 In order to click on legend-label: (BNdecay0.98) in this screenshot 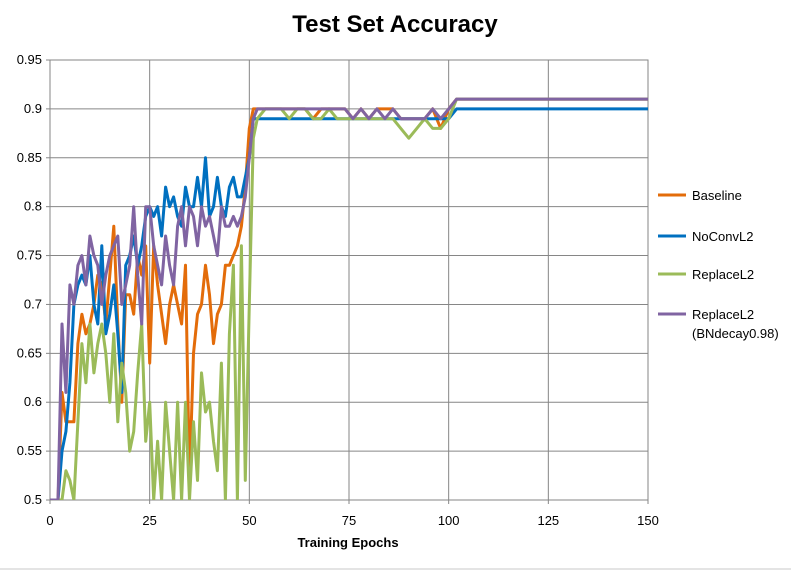, I will do `click(735, 333)`.